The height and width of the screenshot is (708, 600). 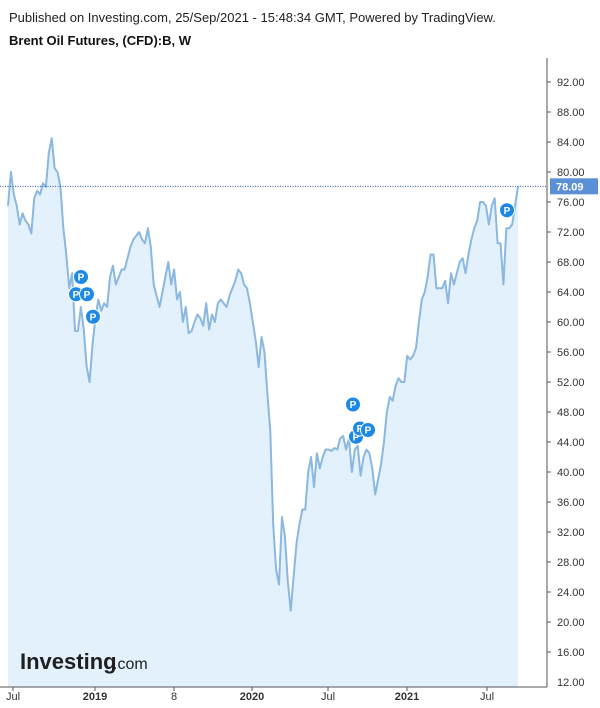 I want to click on y-tick-label: 80.00, so click(x=571, y=173).